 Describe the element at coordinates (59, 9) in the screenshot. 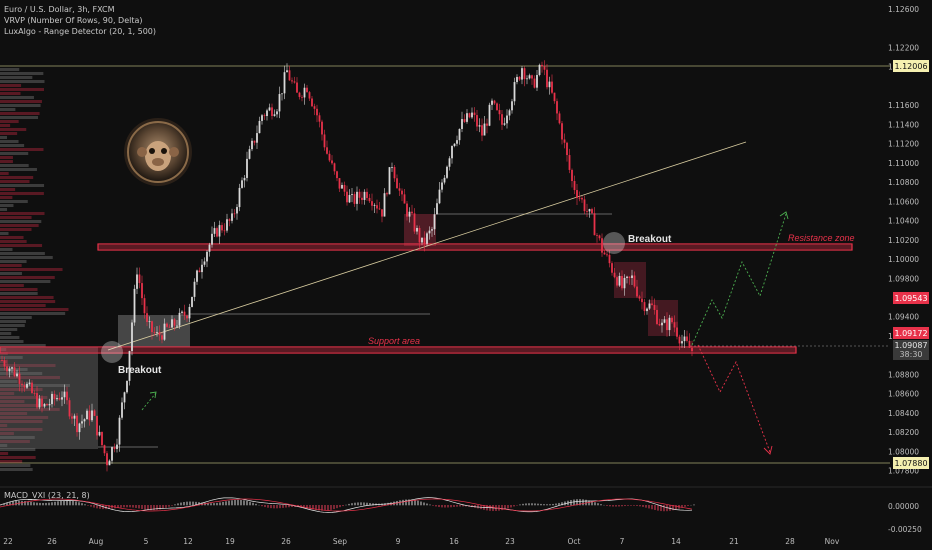

I see `legend-symbol: Euro / U.S. Dollar, 3h, FXCM` at that location.